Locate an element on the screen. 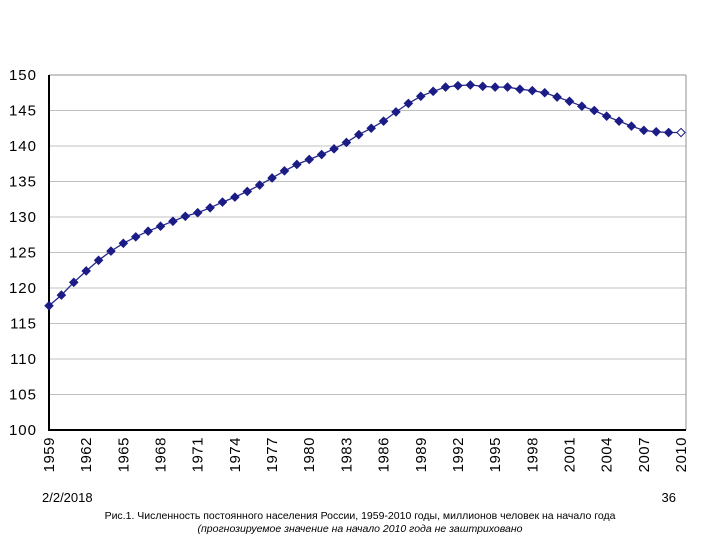 The width and height of the screenshot is (720, 540). y-axis-tick-label: 130 is located at coordinates (23, 217).